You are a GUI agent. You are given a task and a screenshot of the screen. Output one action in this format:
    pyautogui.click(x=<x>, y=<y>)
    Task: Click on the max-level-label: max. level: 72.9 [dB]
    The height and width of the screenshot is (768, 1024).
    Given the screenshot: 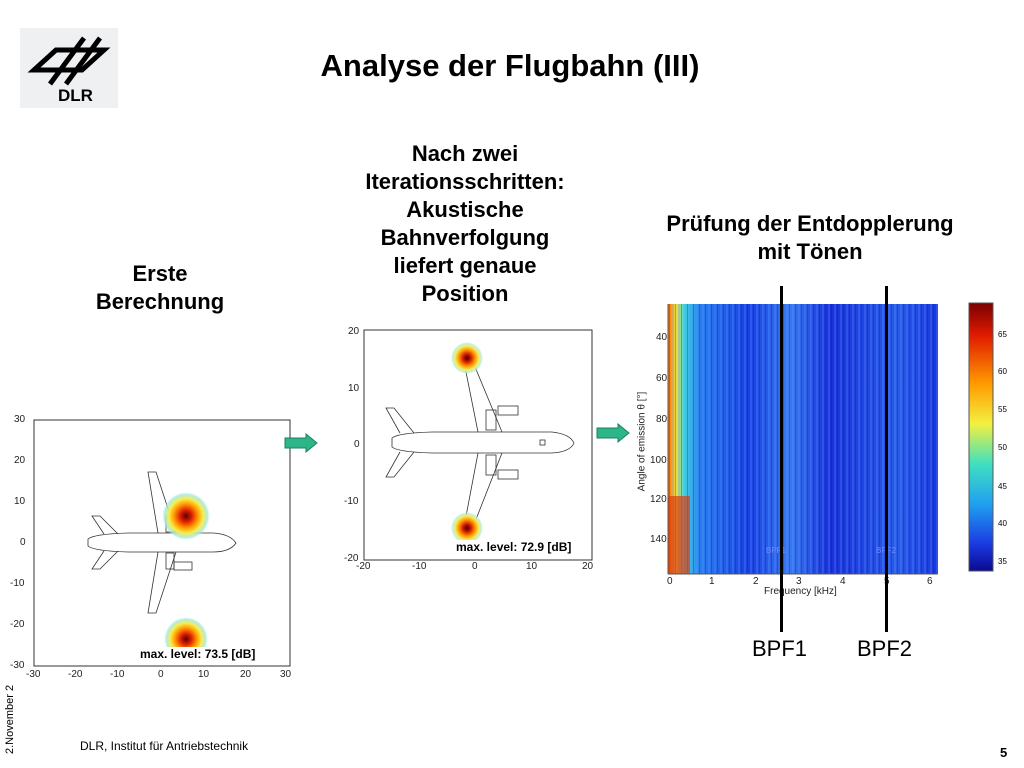 What is the action you would take?
    pyautogui.click(x=514, y=547)
    